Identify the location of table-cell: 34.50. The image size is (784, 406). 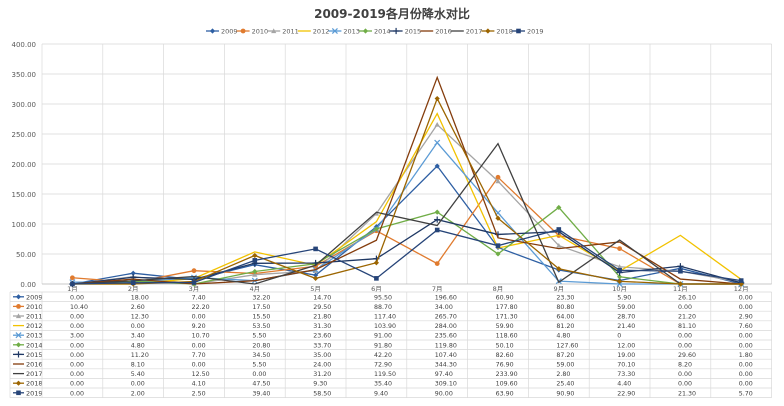
(261, 355).